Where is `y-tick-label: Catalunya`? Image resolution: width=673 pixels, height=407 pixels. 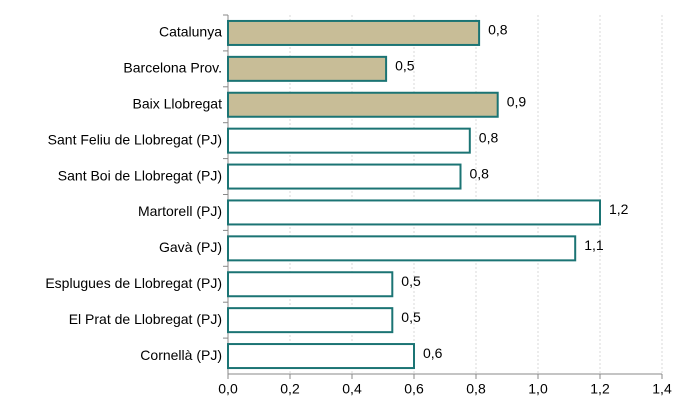 y-tick-label: Catalunya is located at coordinates (190, 32).